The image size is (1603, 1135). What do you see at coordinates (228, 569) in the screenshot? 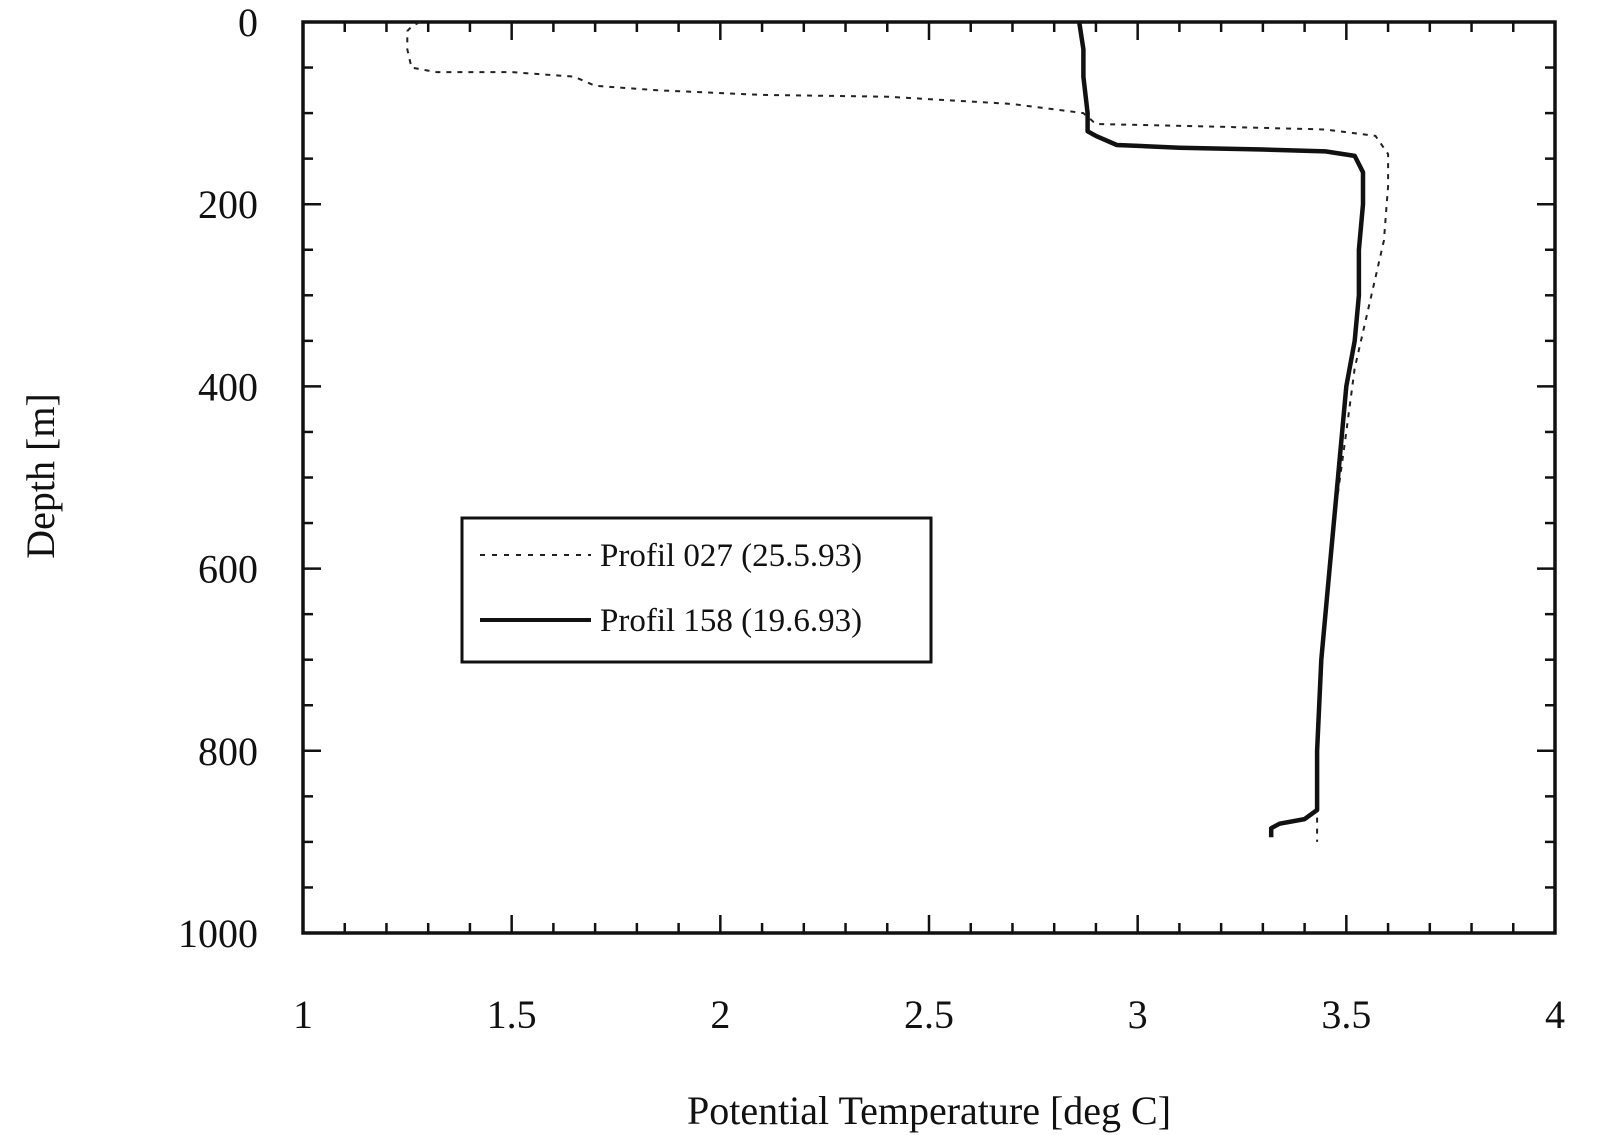
I see `y-tick-label: 600` at bounding box center [228, 569].